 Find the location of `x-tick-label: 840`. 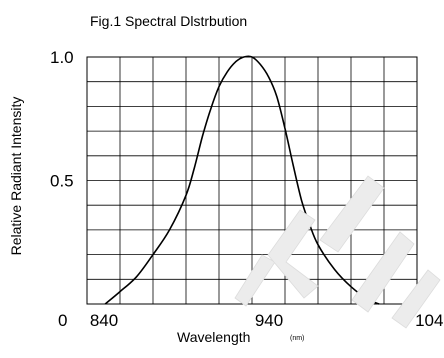

x-tick-label: 840 is located at coordinates (104, 320).